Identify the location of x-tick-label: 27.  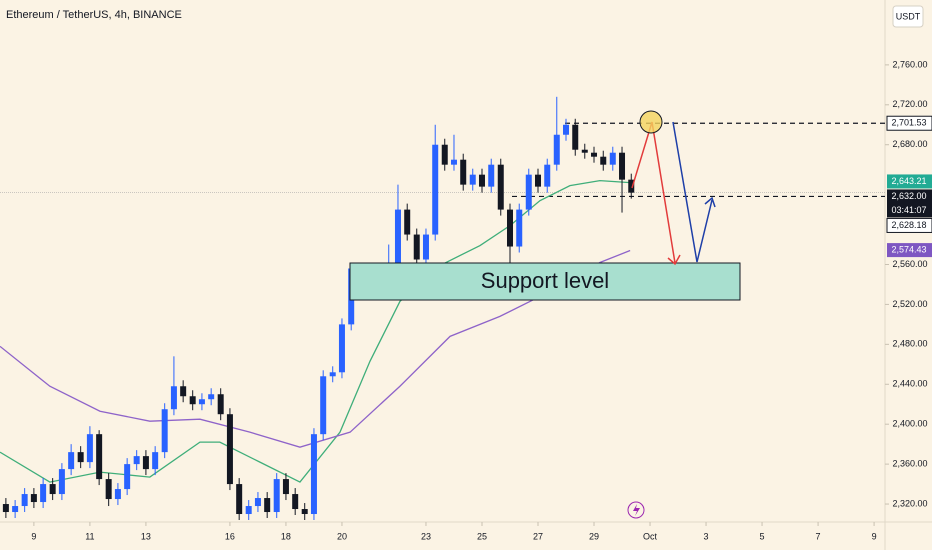
(538, 536).